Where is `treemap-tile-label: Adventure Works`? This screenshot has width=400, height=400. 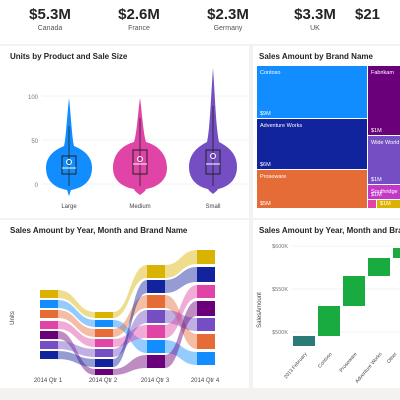 treemap-tile-label: Adventure Works is located at coordinates (281, 126).